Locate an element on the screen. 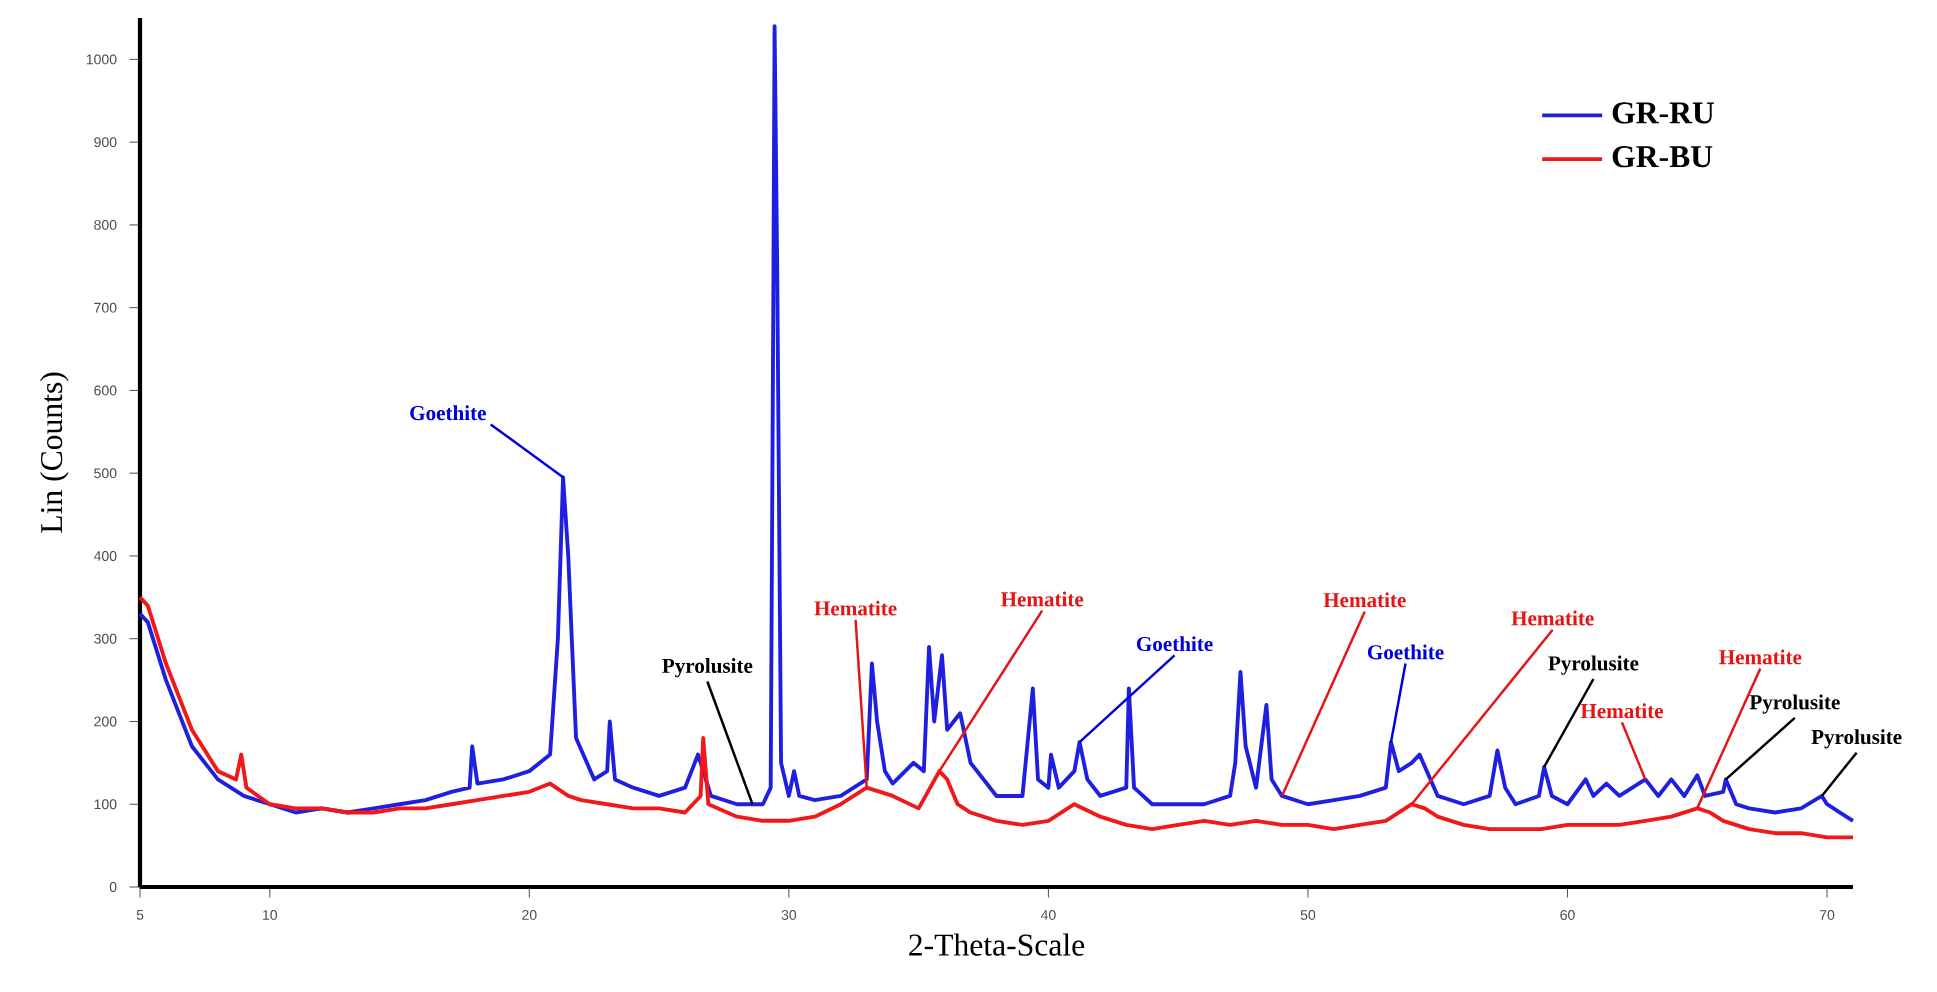  legend-label: GR-BU is located at coordinates (1662, 157).